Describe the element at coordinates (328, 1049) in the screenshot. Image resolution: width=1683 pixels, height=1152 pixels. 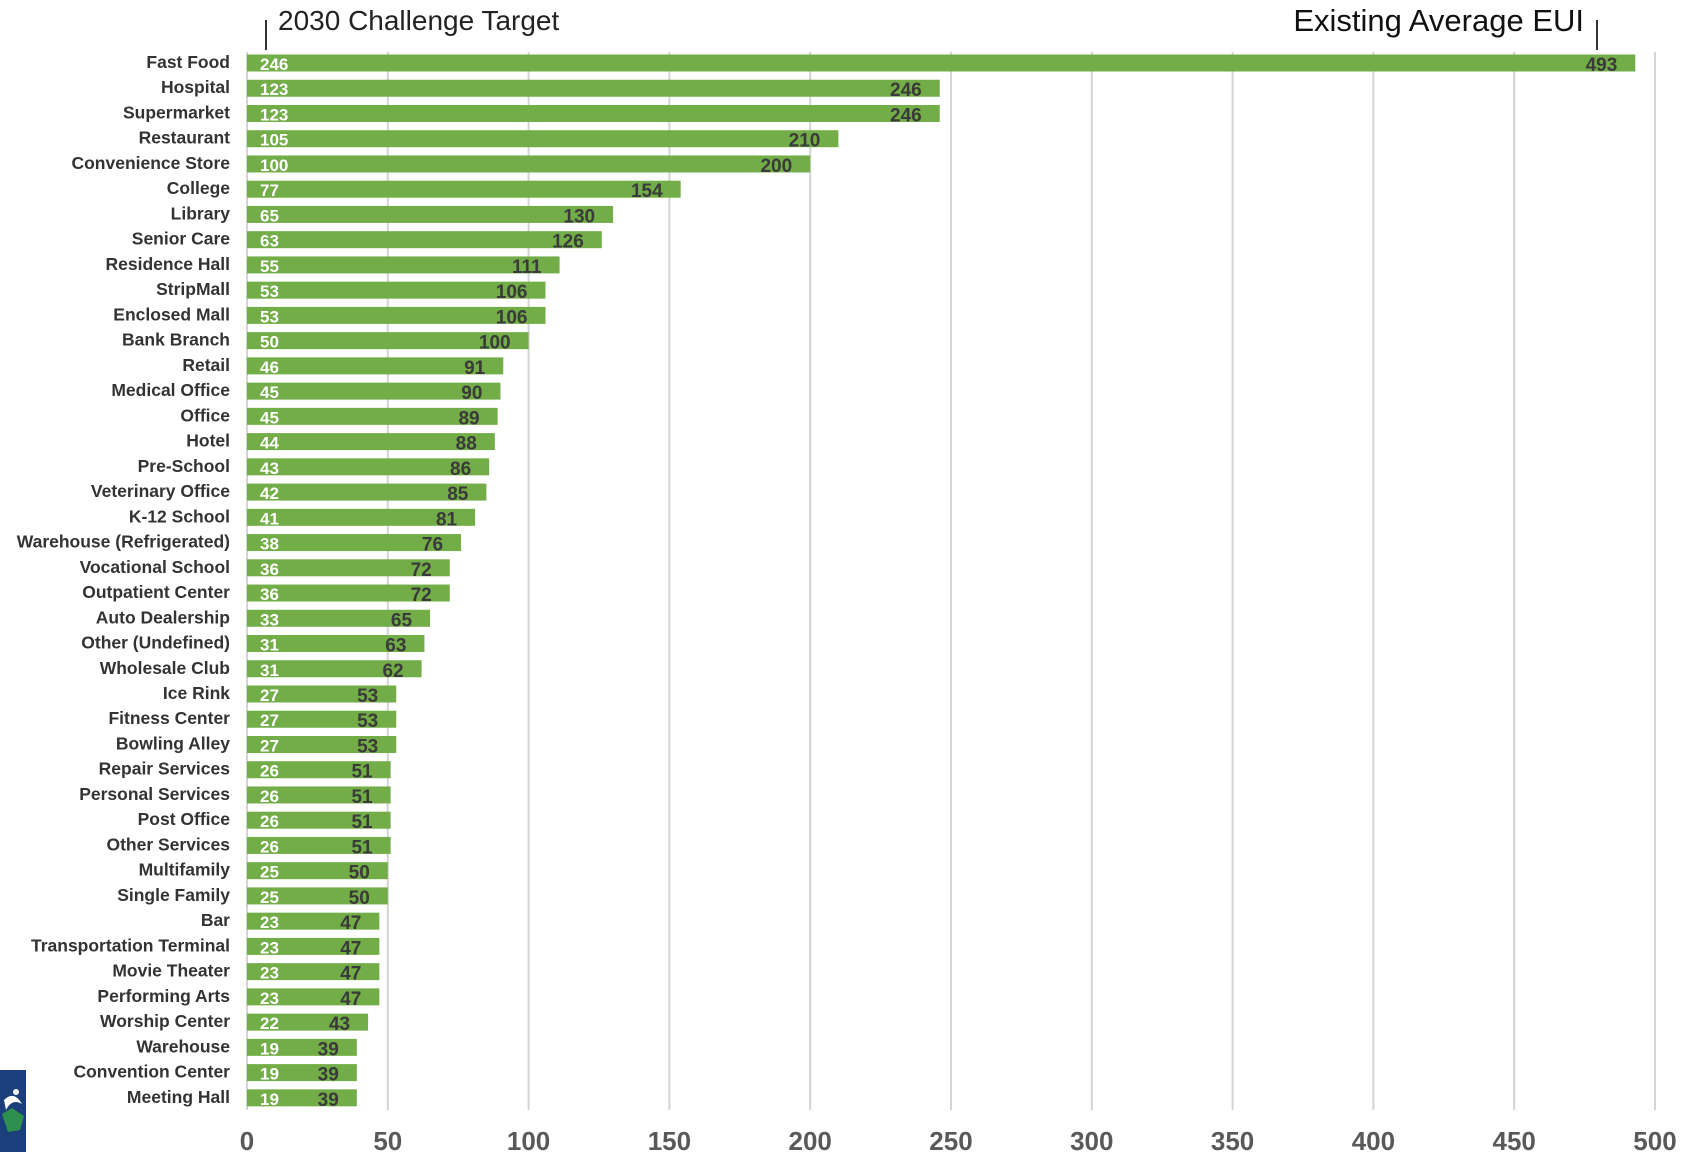
I see `existing-label-warehouse: 39` at that location.